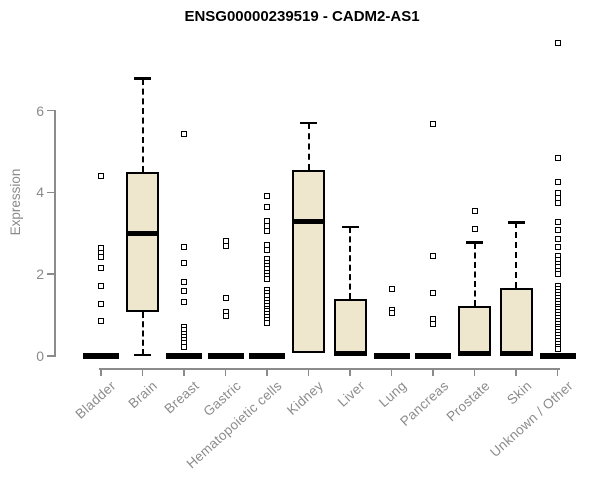 The width and height of the screenshot is (600, 500). Describe the element at coordinates (40, 192) in the screenshot. I see `y-tick-label: 4` at that location.